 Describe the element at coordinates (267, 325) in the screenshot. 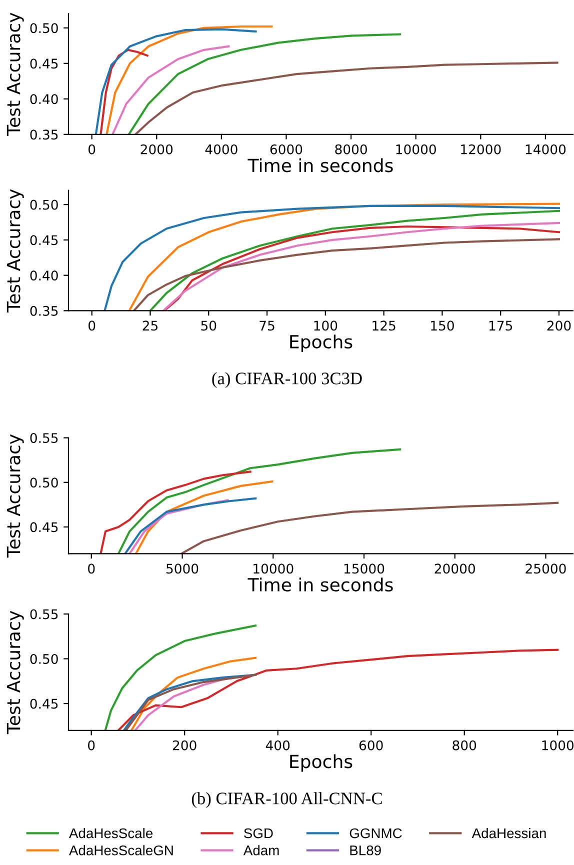

I see `x-tick-label: 75` at that location.